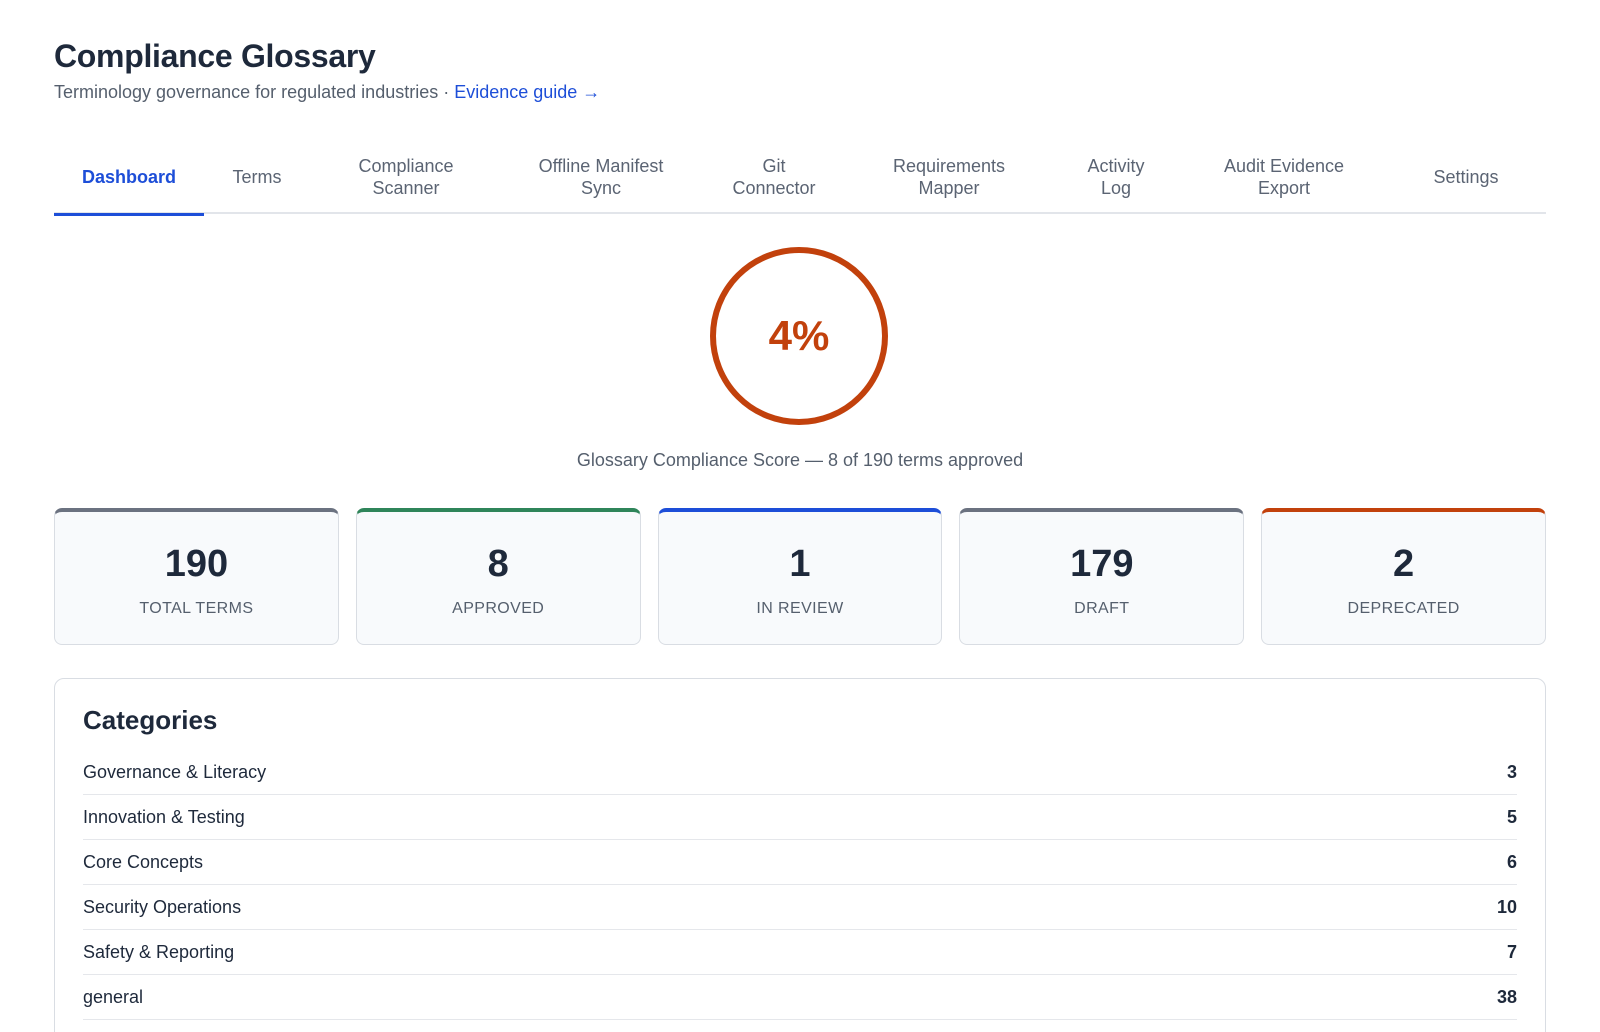  Describe the element at coordinates (129, 178) in the screenshot. I see `tab-dashboard: Dashboard` at that location.